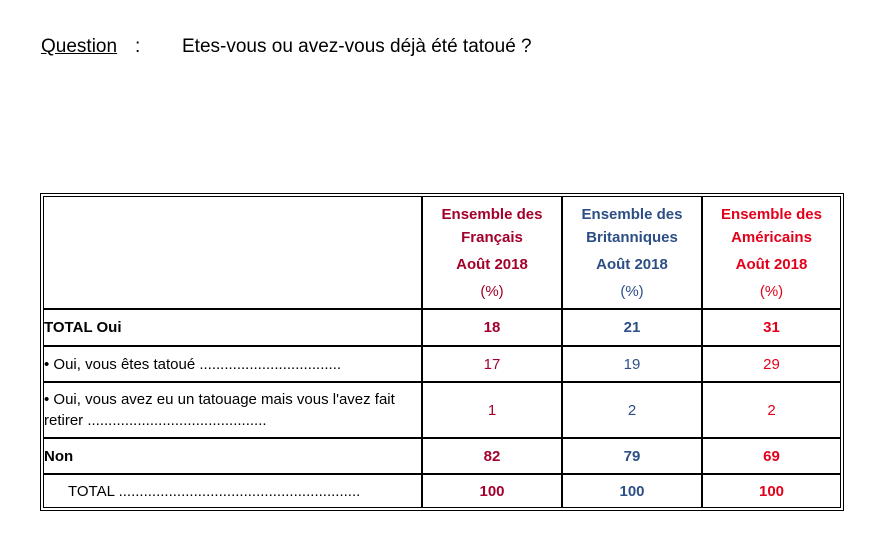 This screenshot has height=540, width=883. Describe the element at coordinates (771, 327) in the screenshot. I see `value-americains: 31` at that location.